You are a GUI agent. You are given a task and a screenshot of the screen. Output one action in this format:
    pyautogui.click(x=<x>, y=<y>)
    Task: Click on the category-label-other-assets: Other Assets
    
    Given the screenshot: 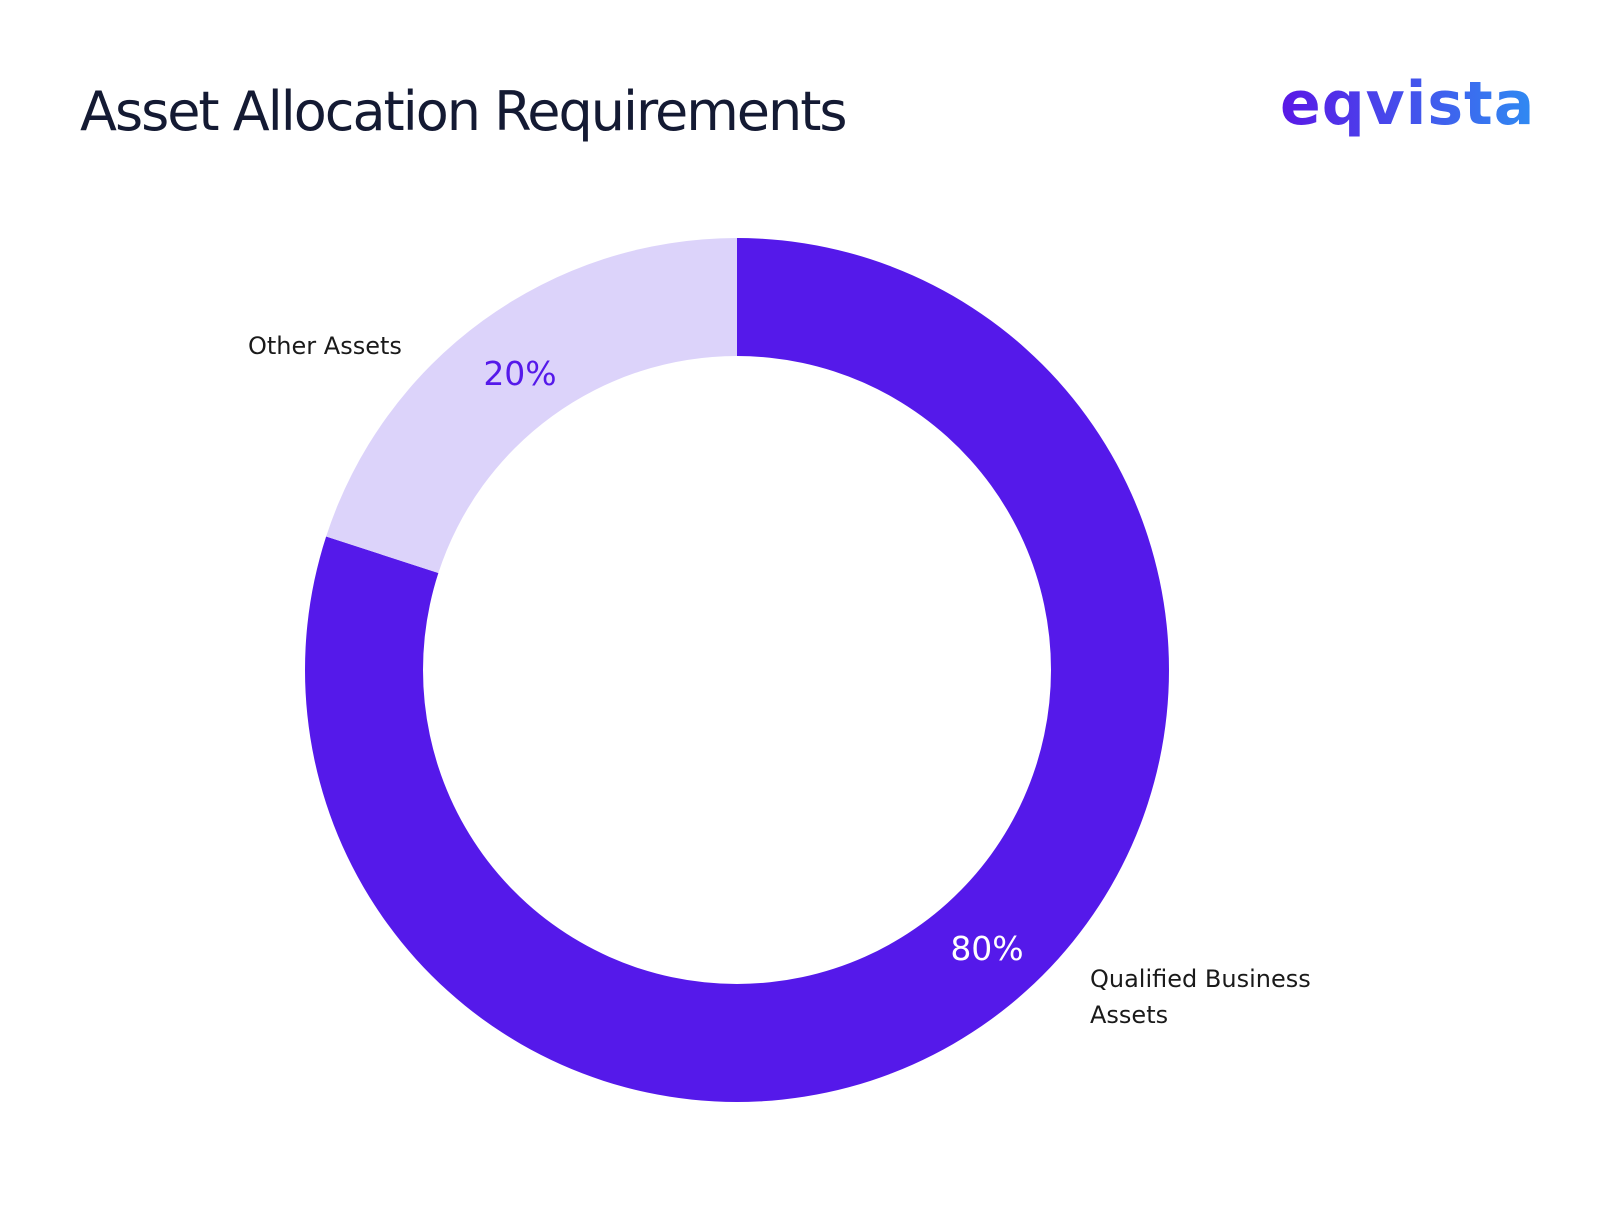 What is the action you would take?
    pyautogui.click(x=325, y=346)
    